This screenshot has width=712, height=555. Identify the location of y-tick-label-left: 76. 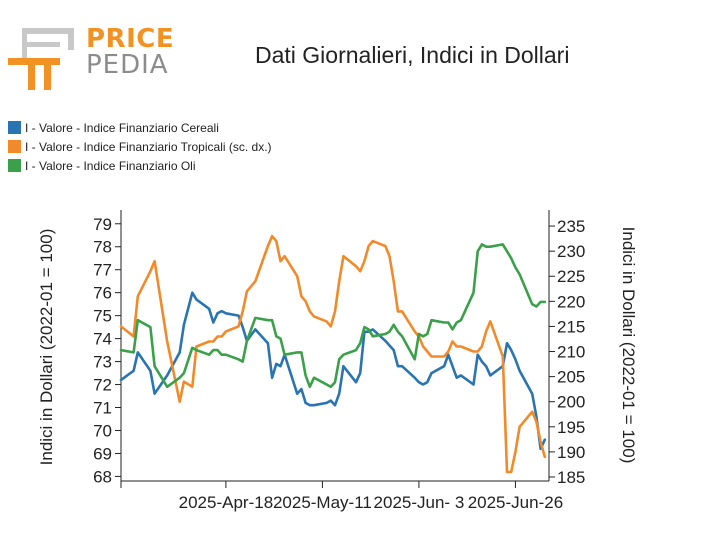
(102, 293).